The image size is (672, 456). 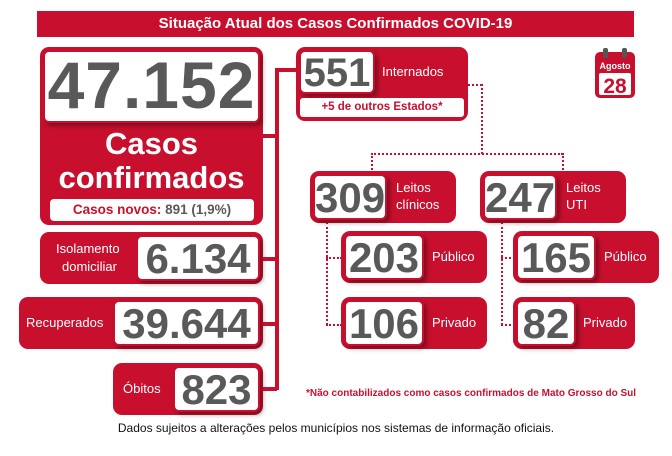 I want to click on home-isolation-label-line1: Isolamento, so click(x=88, y=248).